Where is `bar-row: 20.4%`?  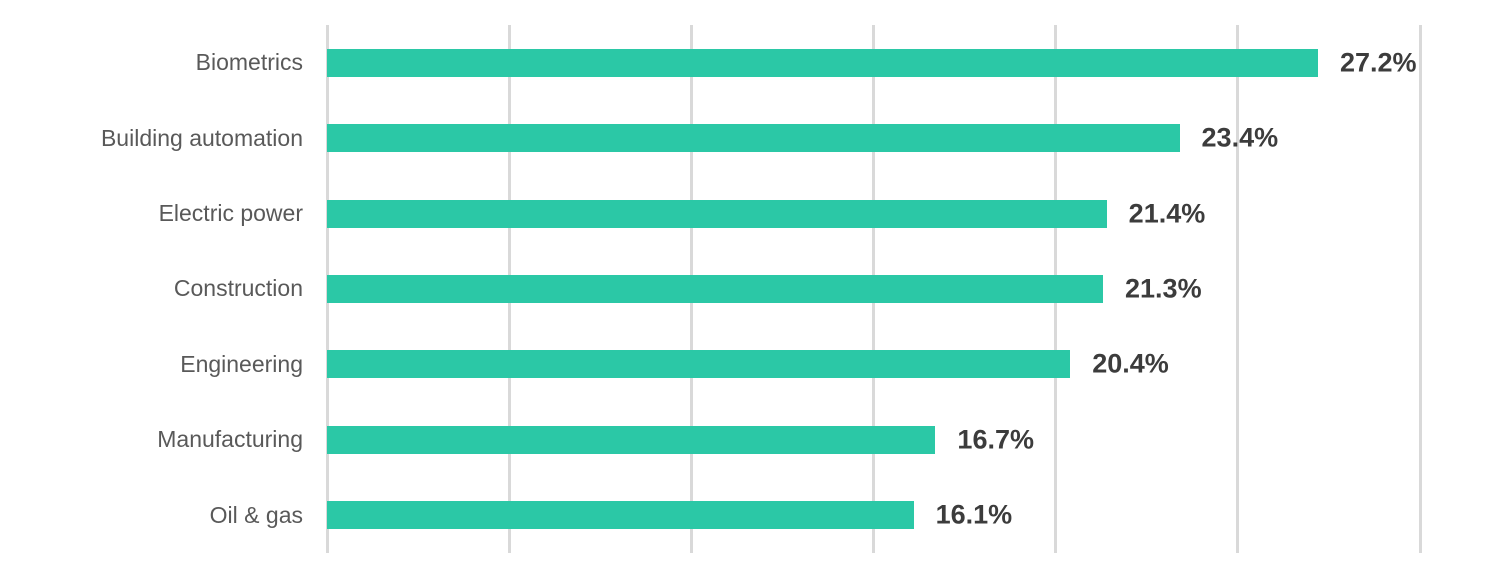 bar-row: 20.4% is located at coordinates (873, 364).